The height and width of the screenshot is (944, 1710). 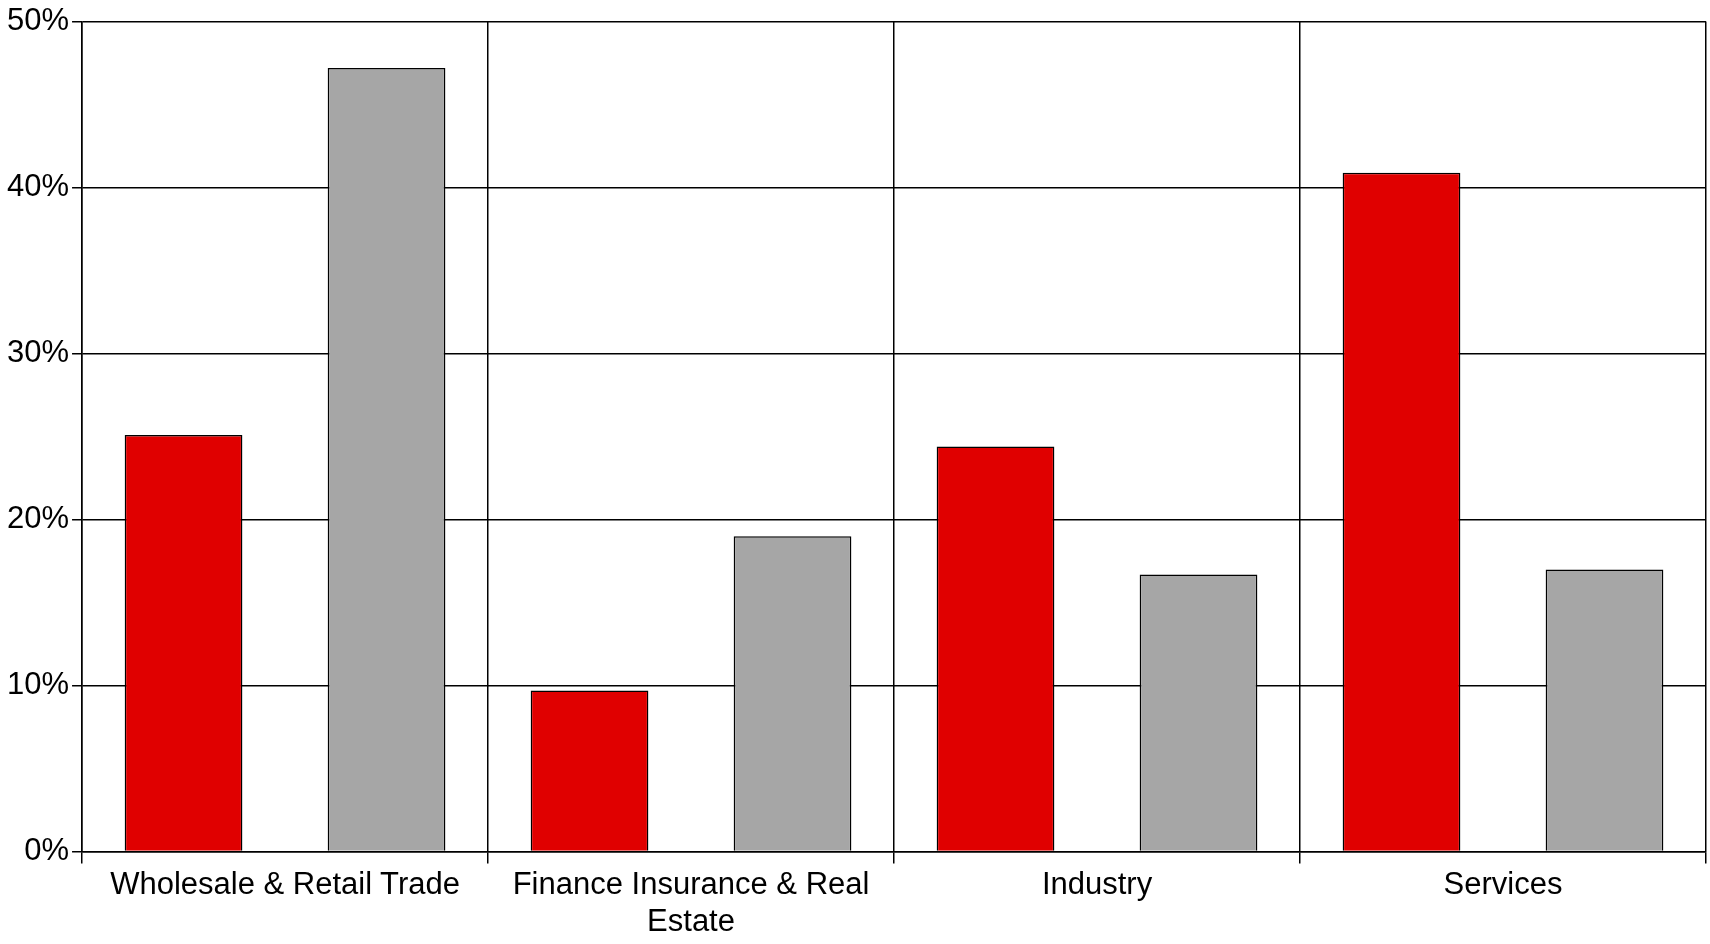 What do you see at coordinates (38, 352) in the screenshot?
I see `y-tick-label: 30%` at bounding box center [38, 352].